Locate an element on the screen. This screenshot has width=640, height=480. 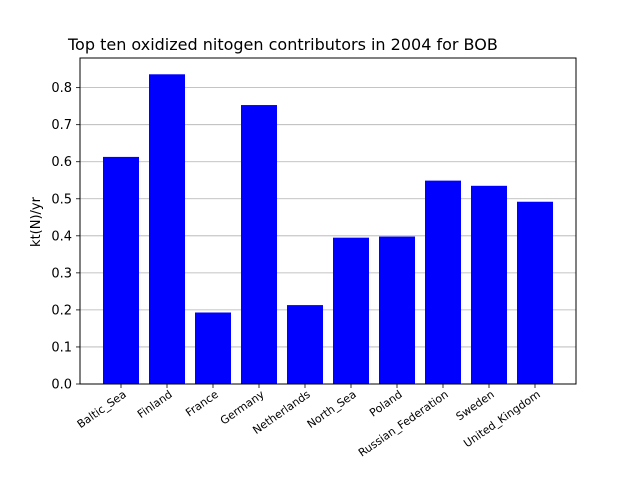
y-tick-label: 0.7 is located at coordinates (61, 125).